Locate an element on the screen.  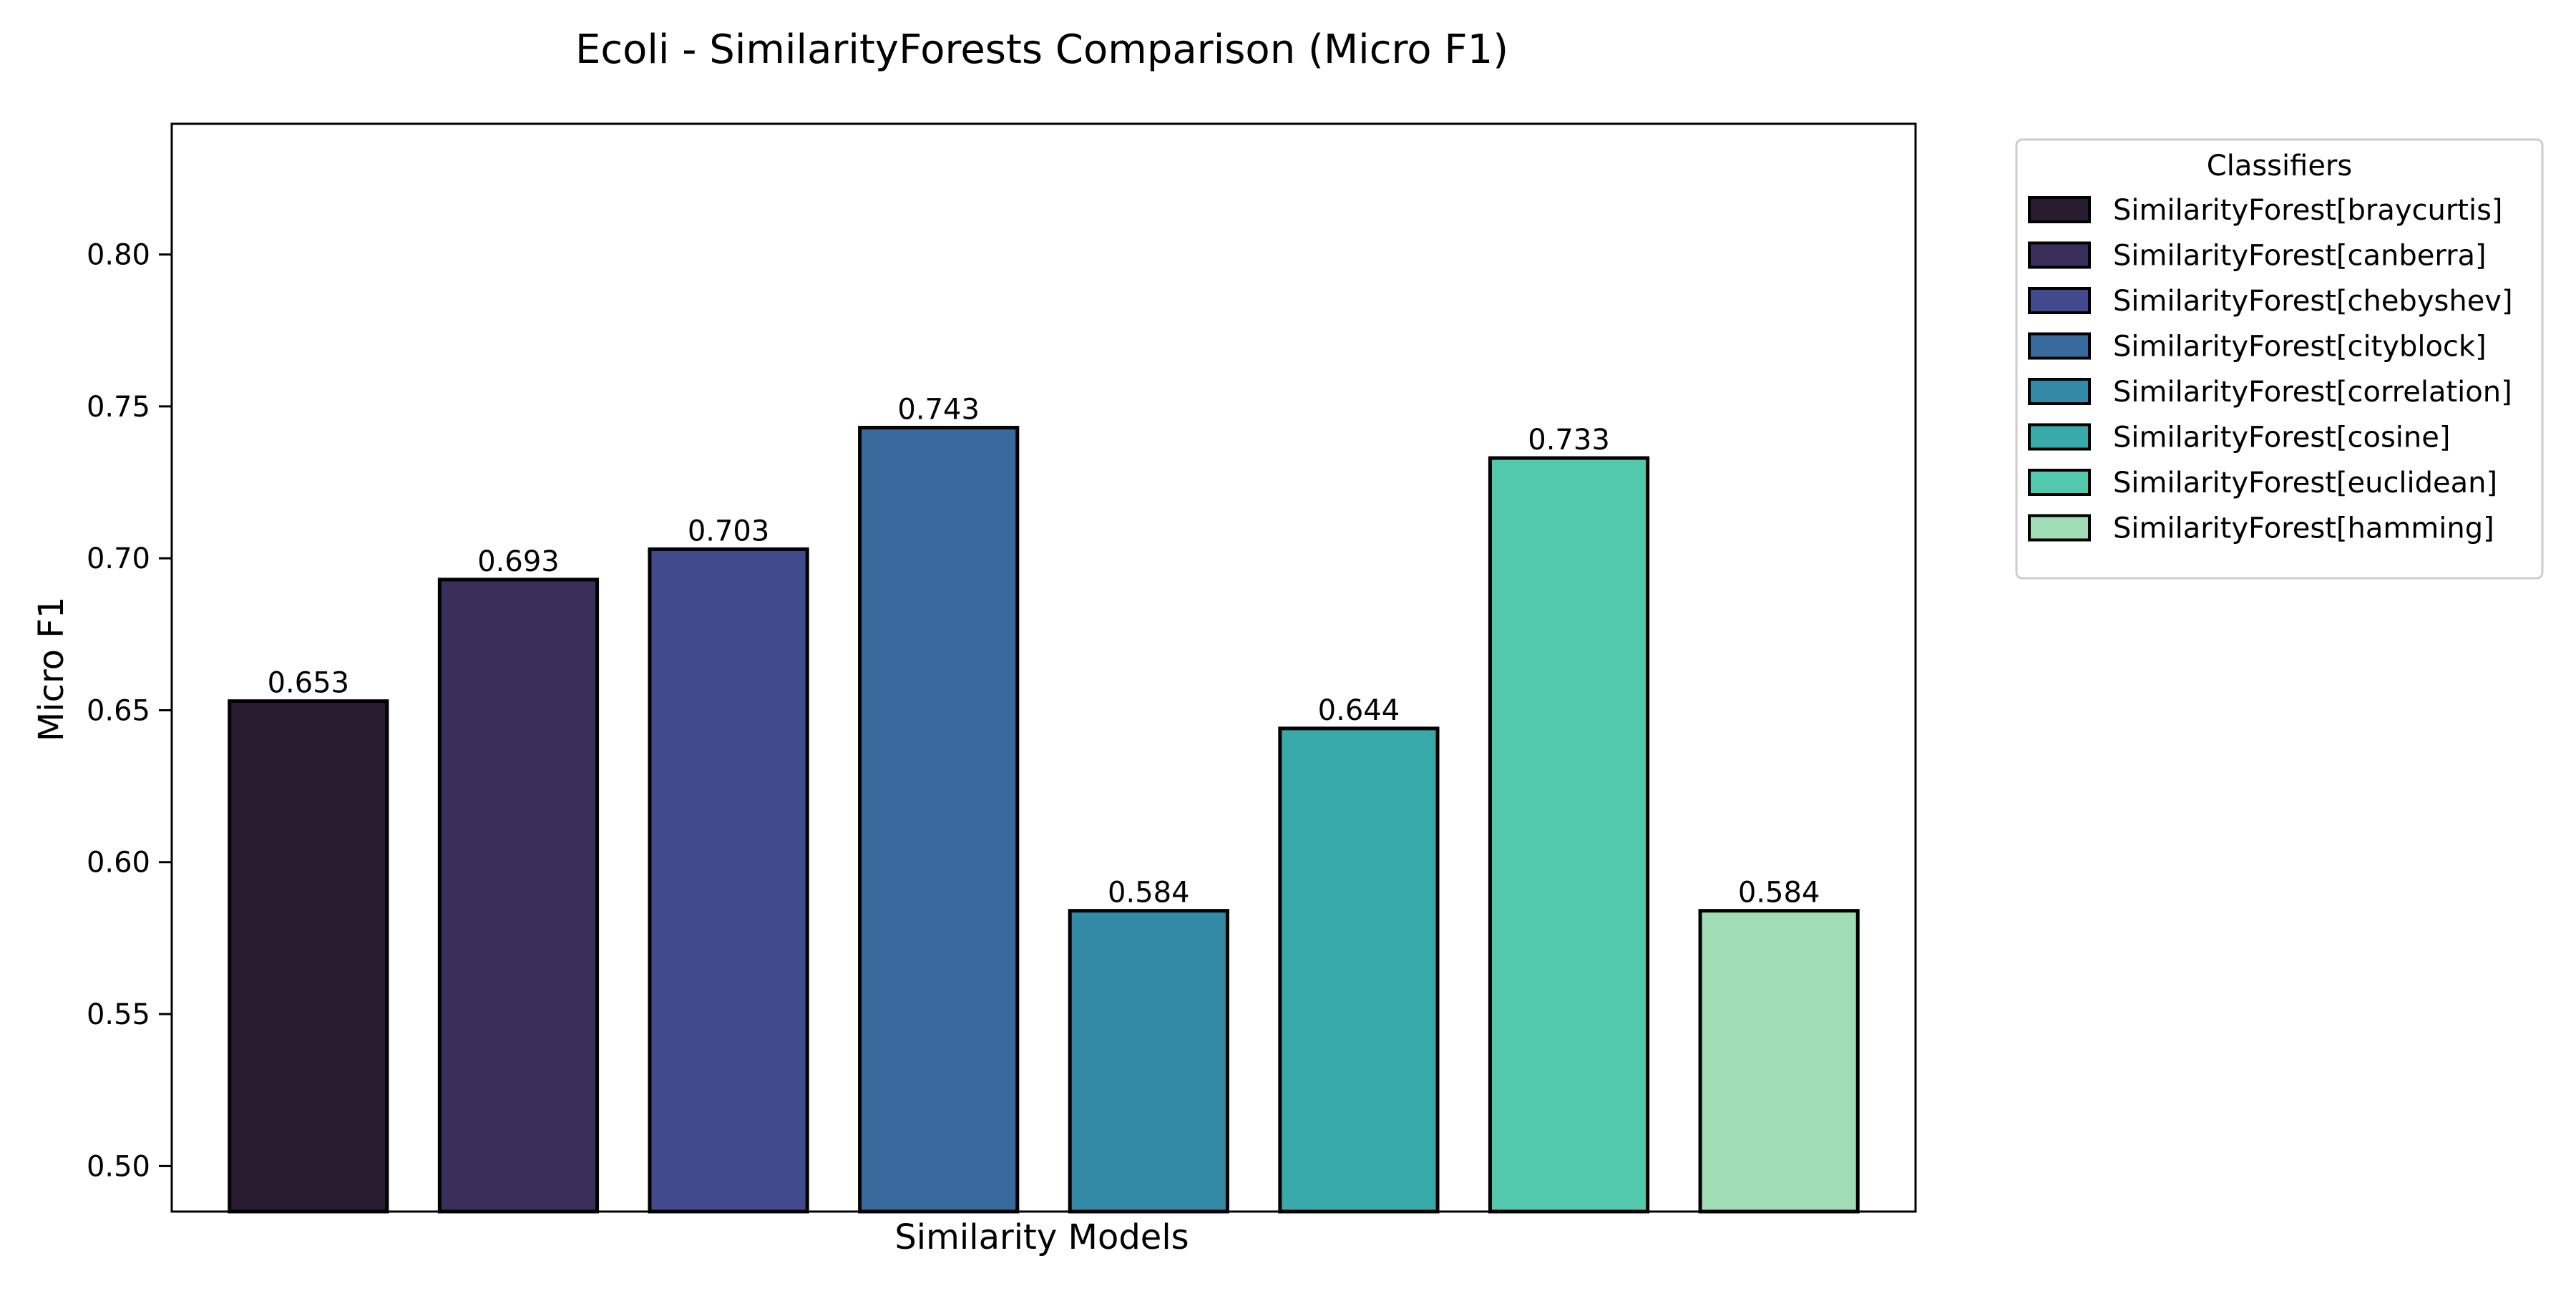
y-tick-label: 0.60 is located at coordinates (118, 863).